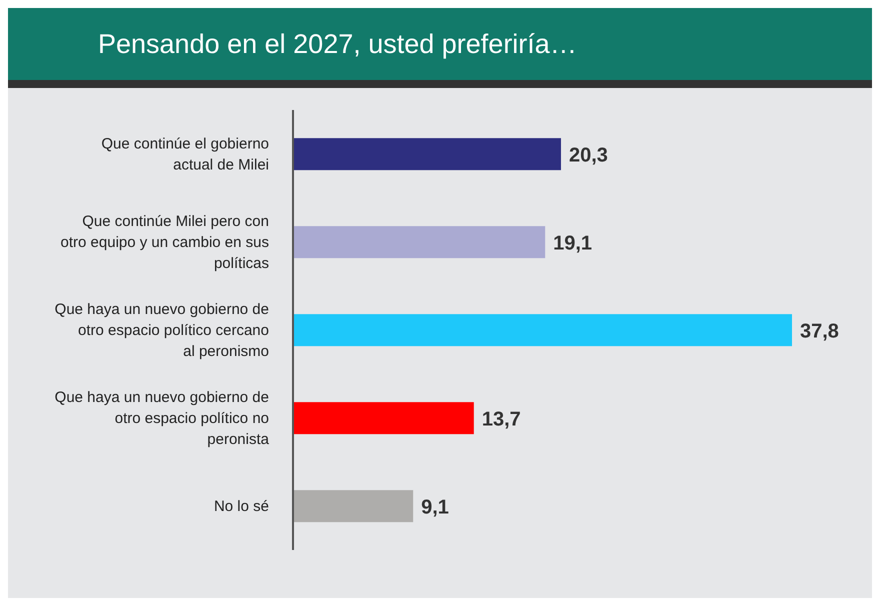 This screenshot has height=606, width=880. Describe the element at coordinates (164, 242) in the screenshot. I see `y-tick-label: Que continúe Milei pero con otro equipo y un cambio en sus políticas` at that location.